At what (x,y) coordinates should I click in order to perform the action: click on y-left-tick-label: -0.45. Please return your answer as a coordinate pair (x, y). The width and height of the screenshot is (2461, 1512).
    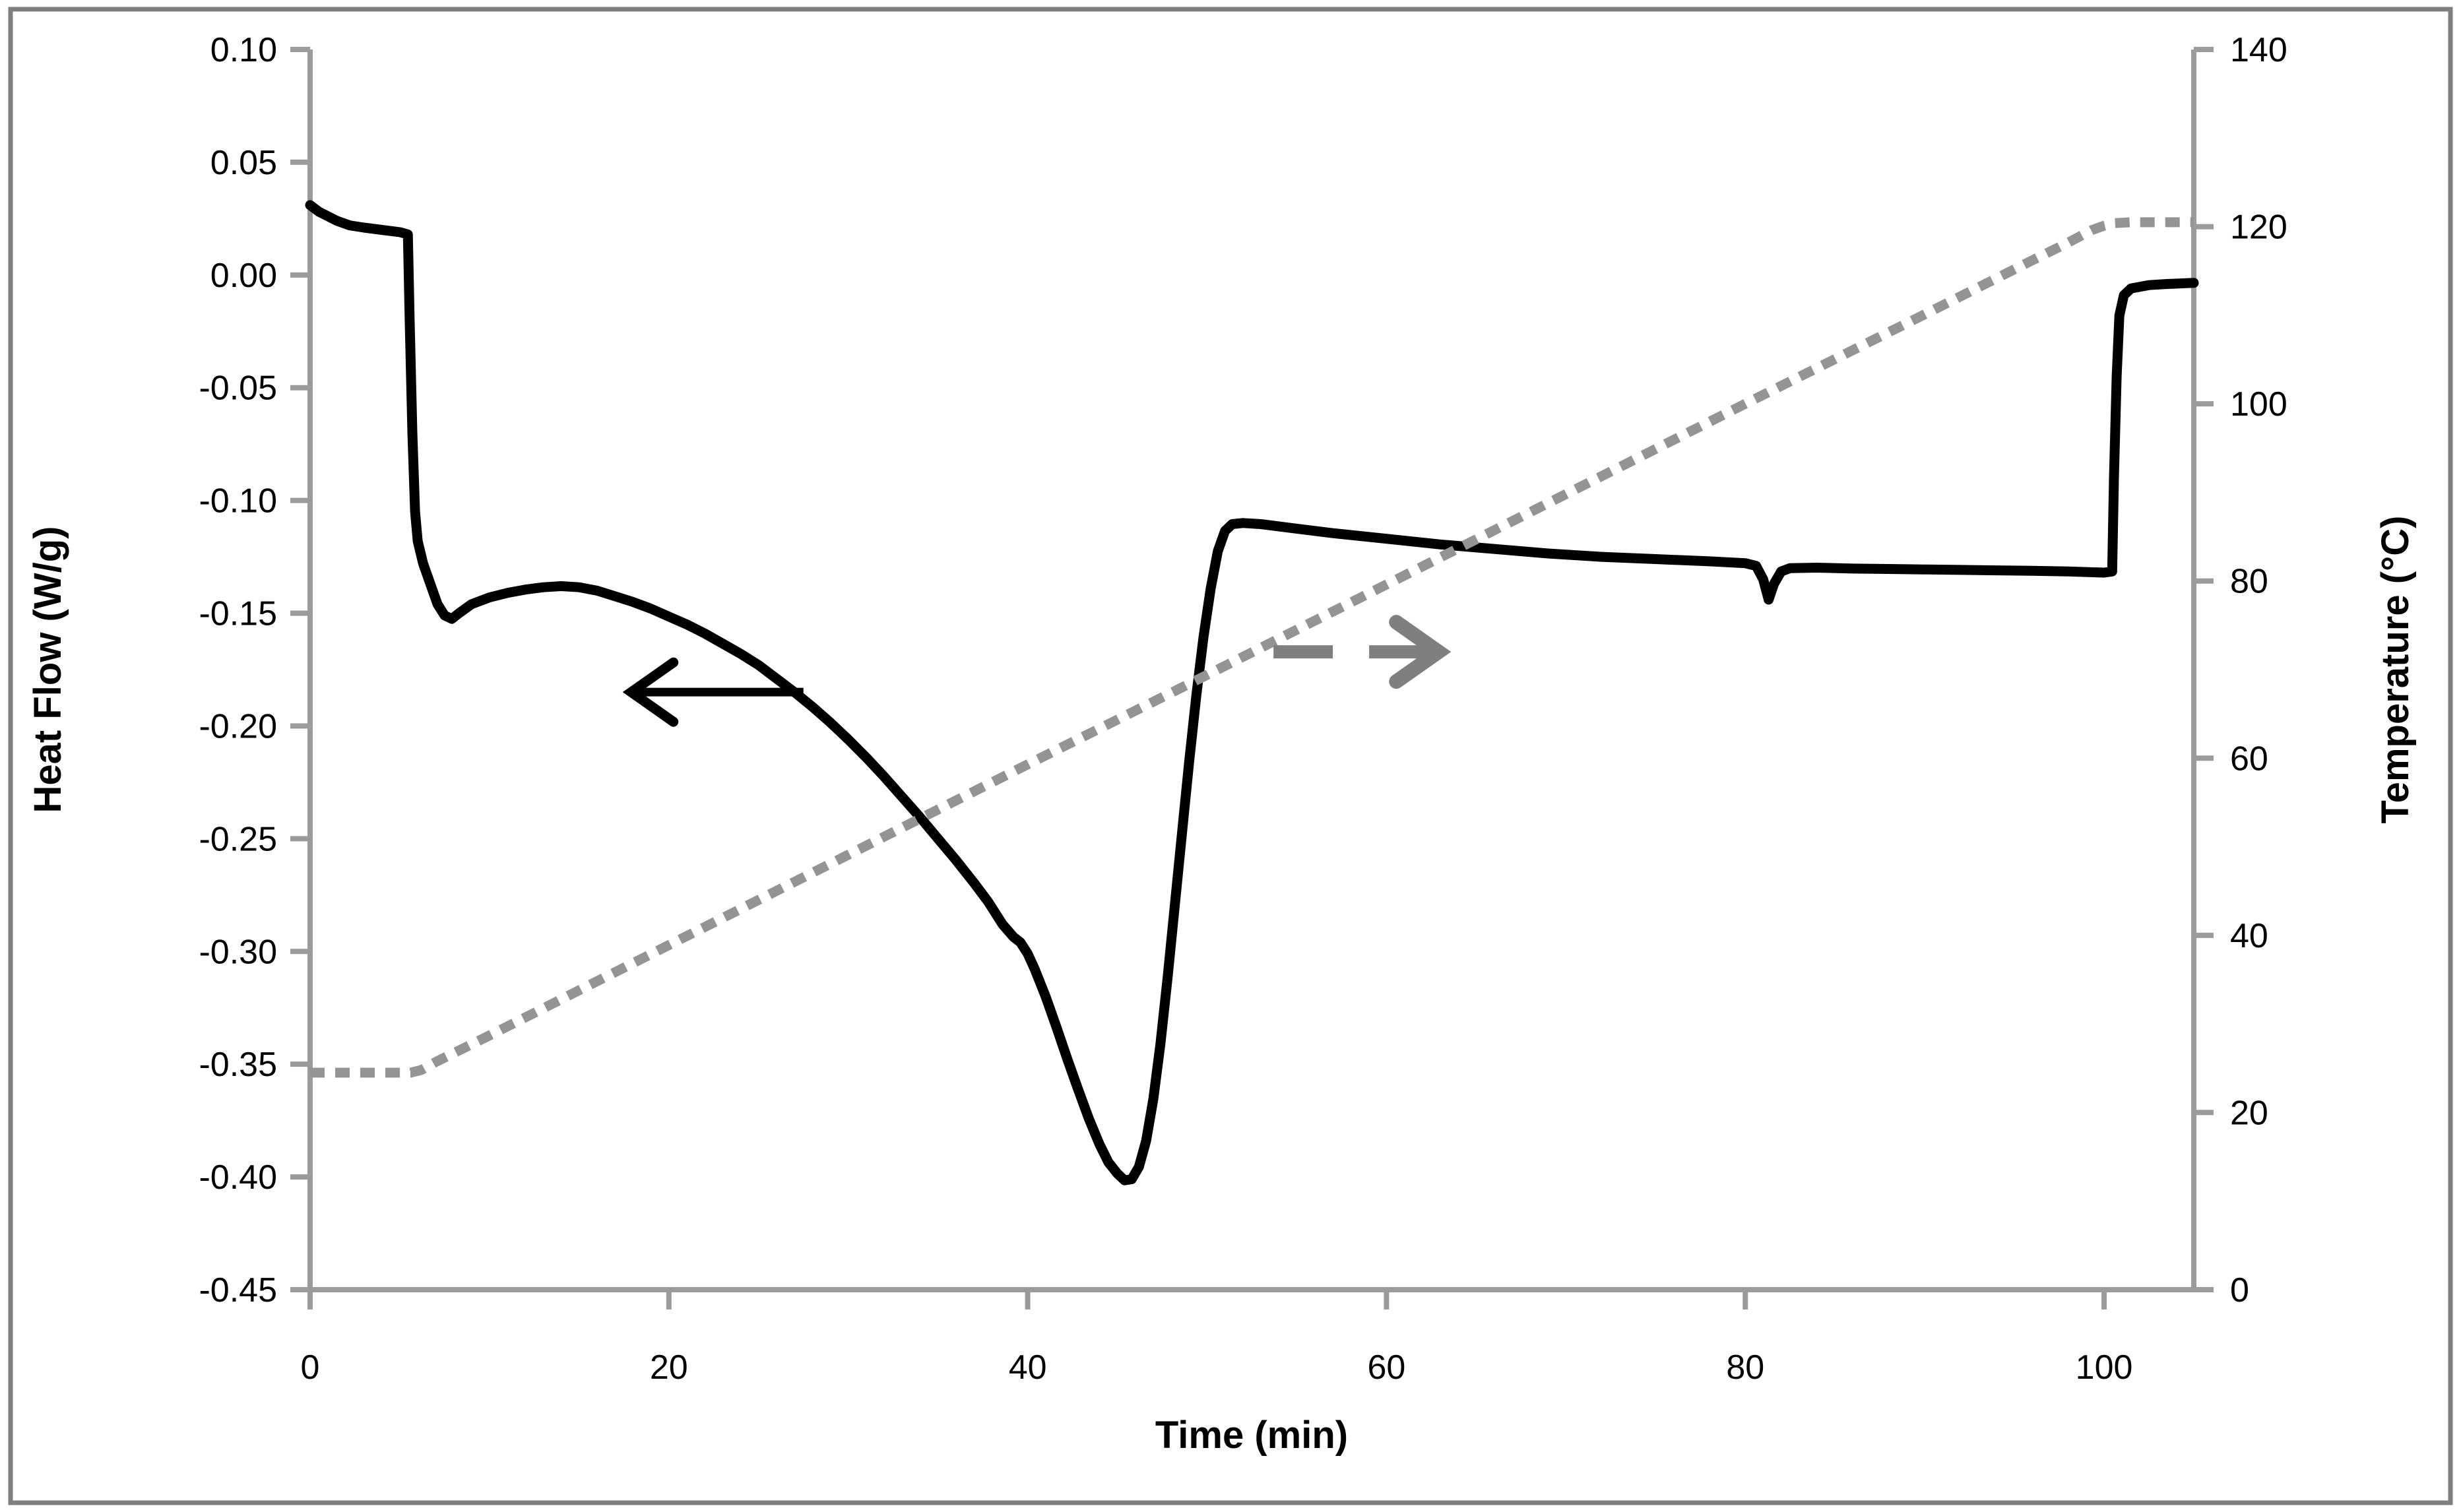
    Looking at the image, I should click on (238, 1290).